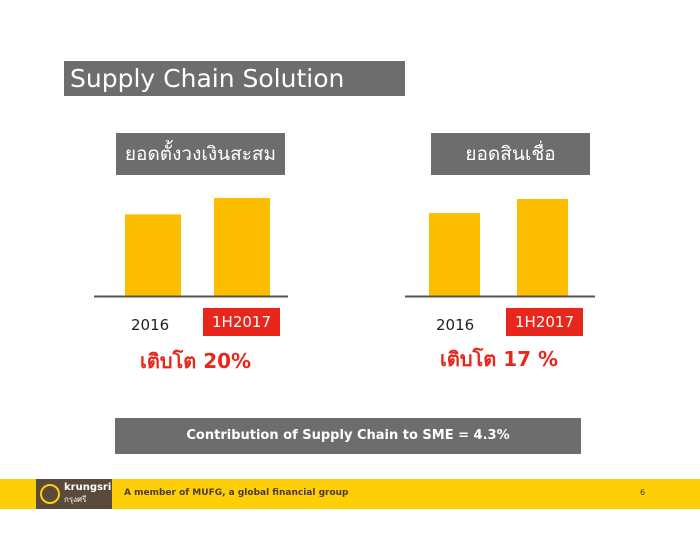 This screenshot has width=700, height=541. What do you see at coordinates (500, 248) in the screenshot?
I see `bar-chart-loans` at bounding box center [500, 248].